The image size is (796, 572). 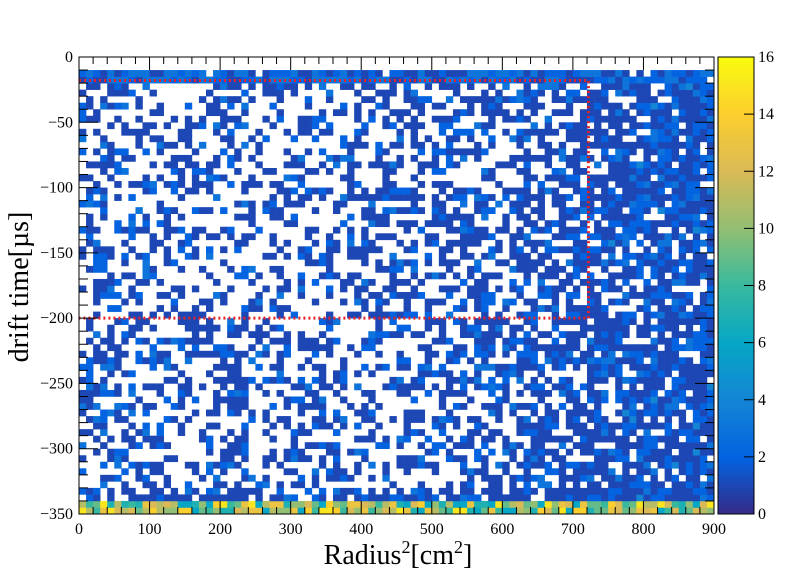 What do you see at coordinates (766, 171) in the screenshot?
I see `colorbar-tick-label: 12` at bounding box center [766, 171].